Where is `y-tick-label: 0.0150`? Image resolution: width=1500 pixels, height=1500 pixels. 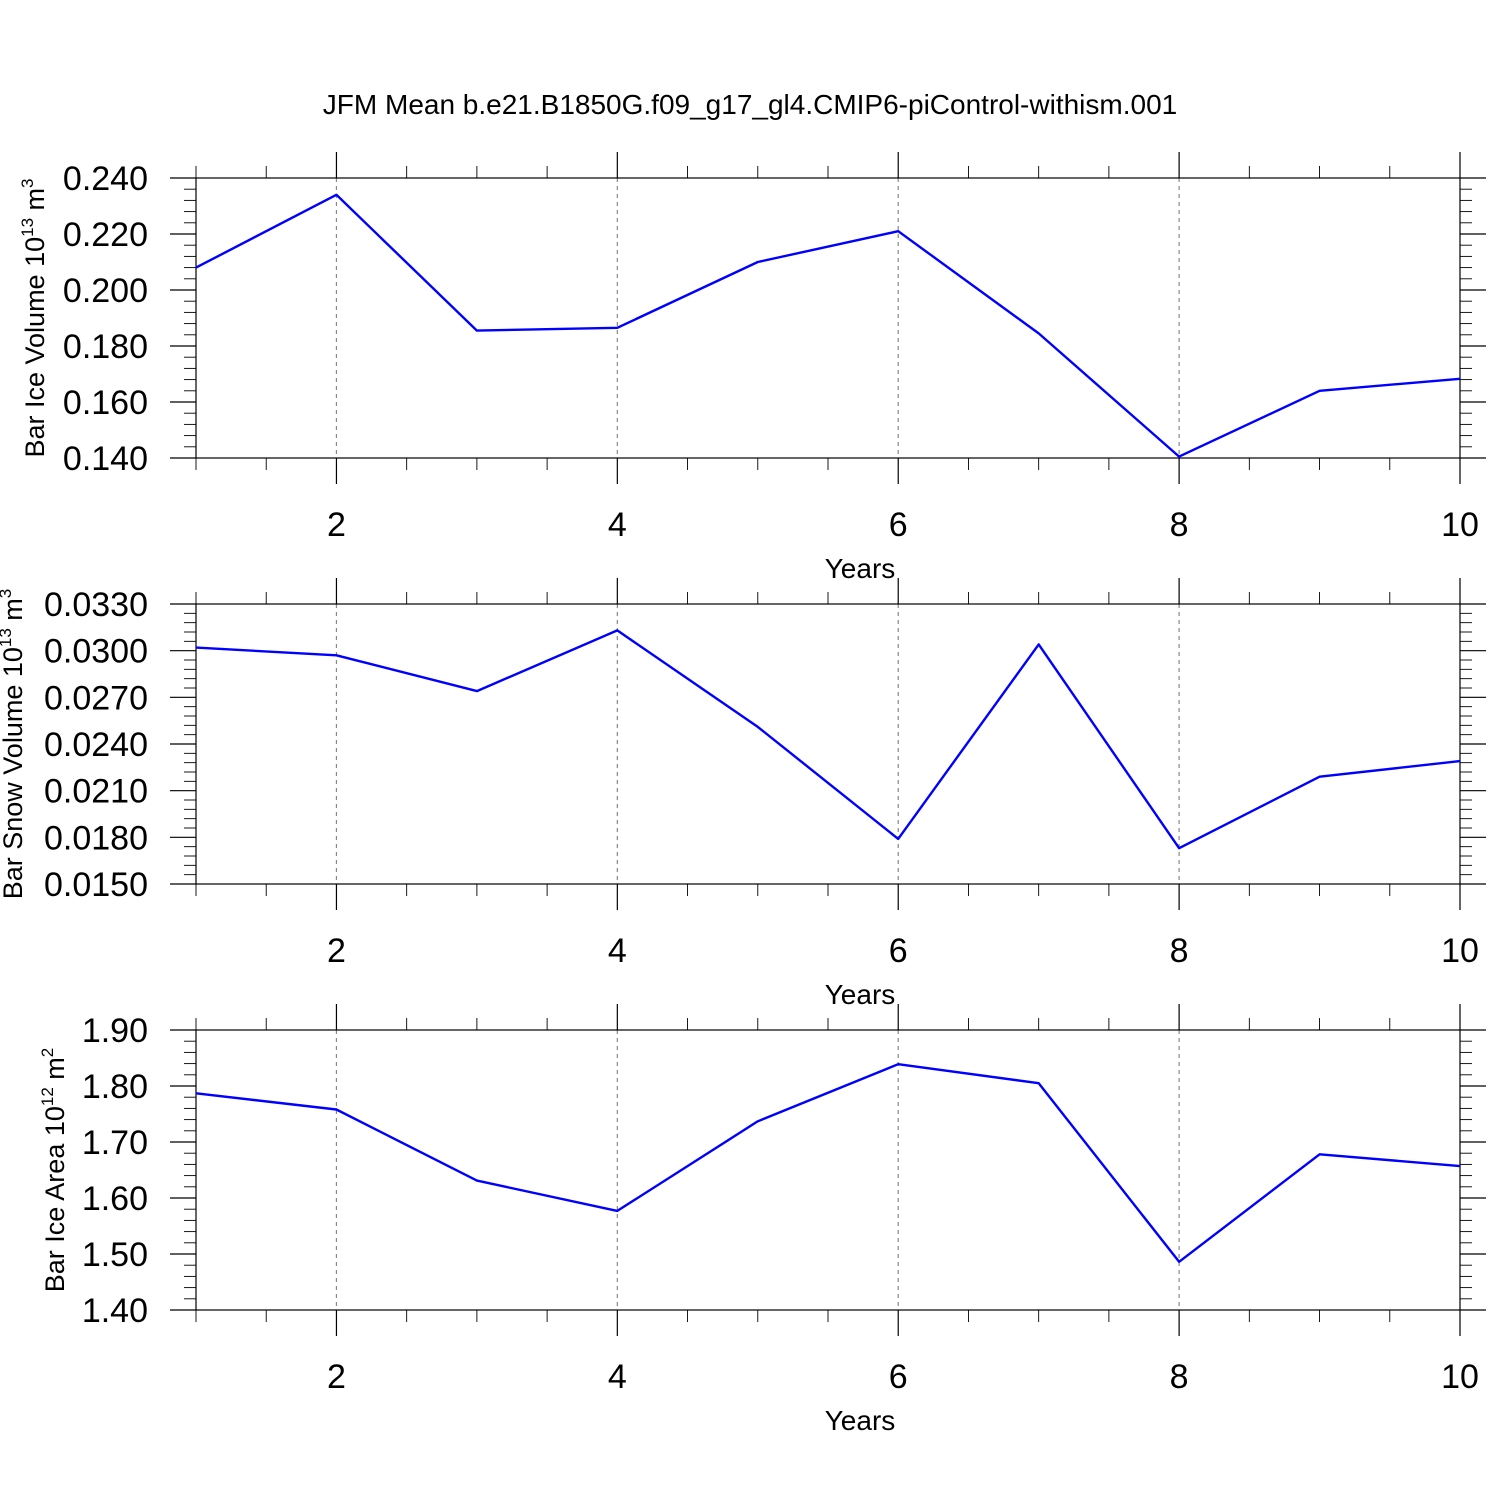
y-tick-label: 0.0150 is located at coordinates (96, 885).